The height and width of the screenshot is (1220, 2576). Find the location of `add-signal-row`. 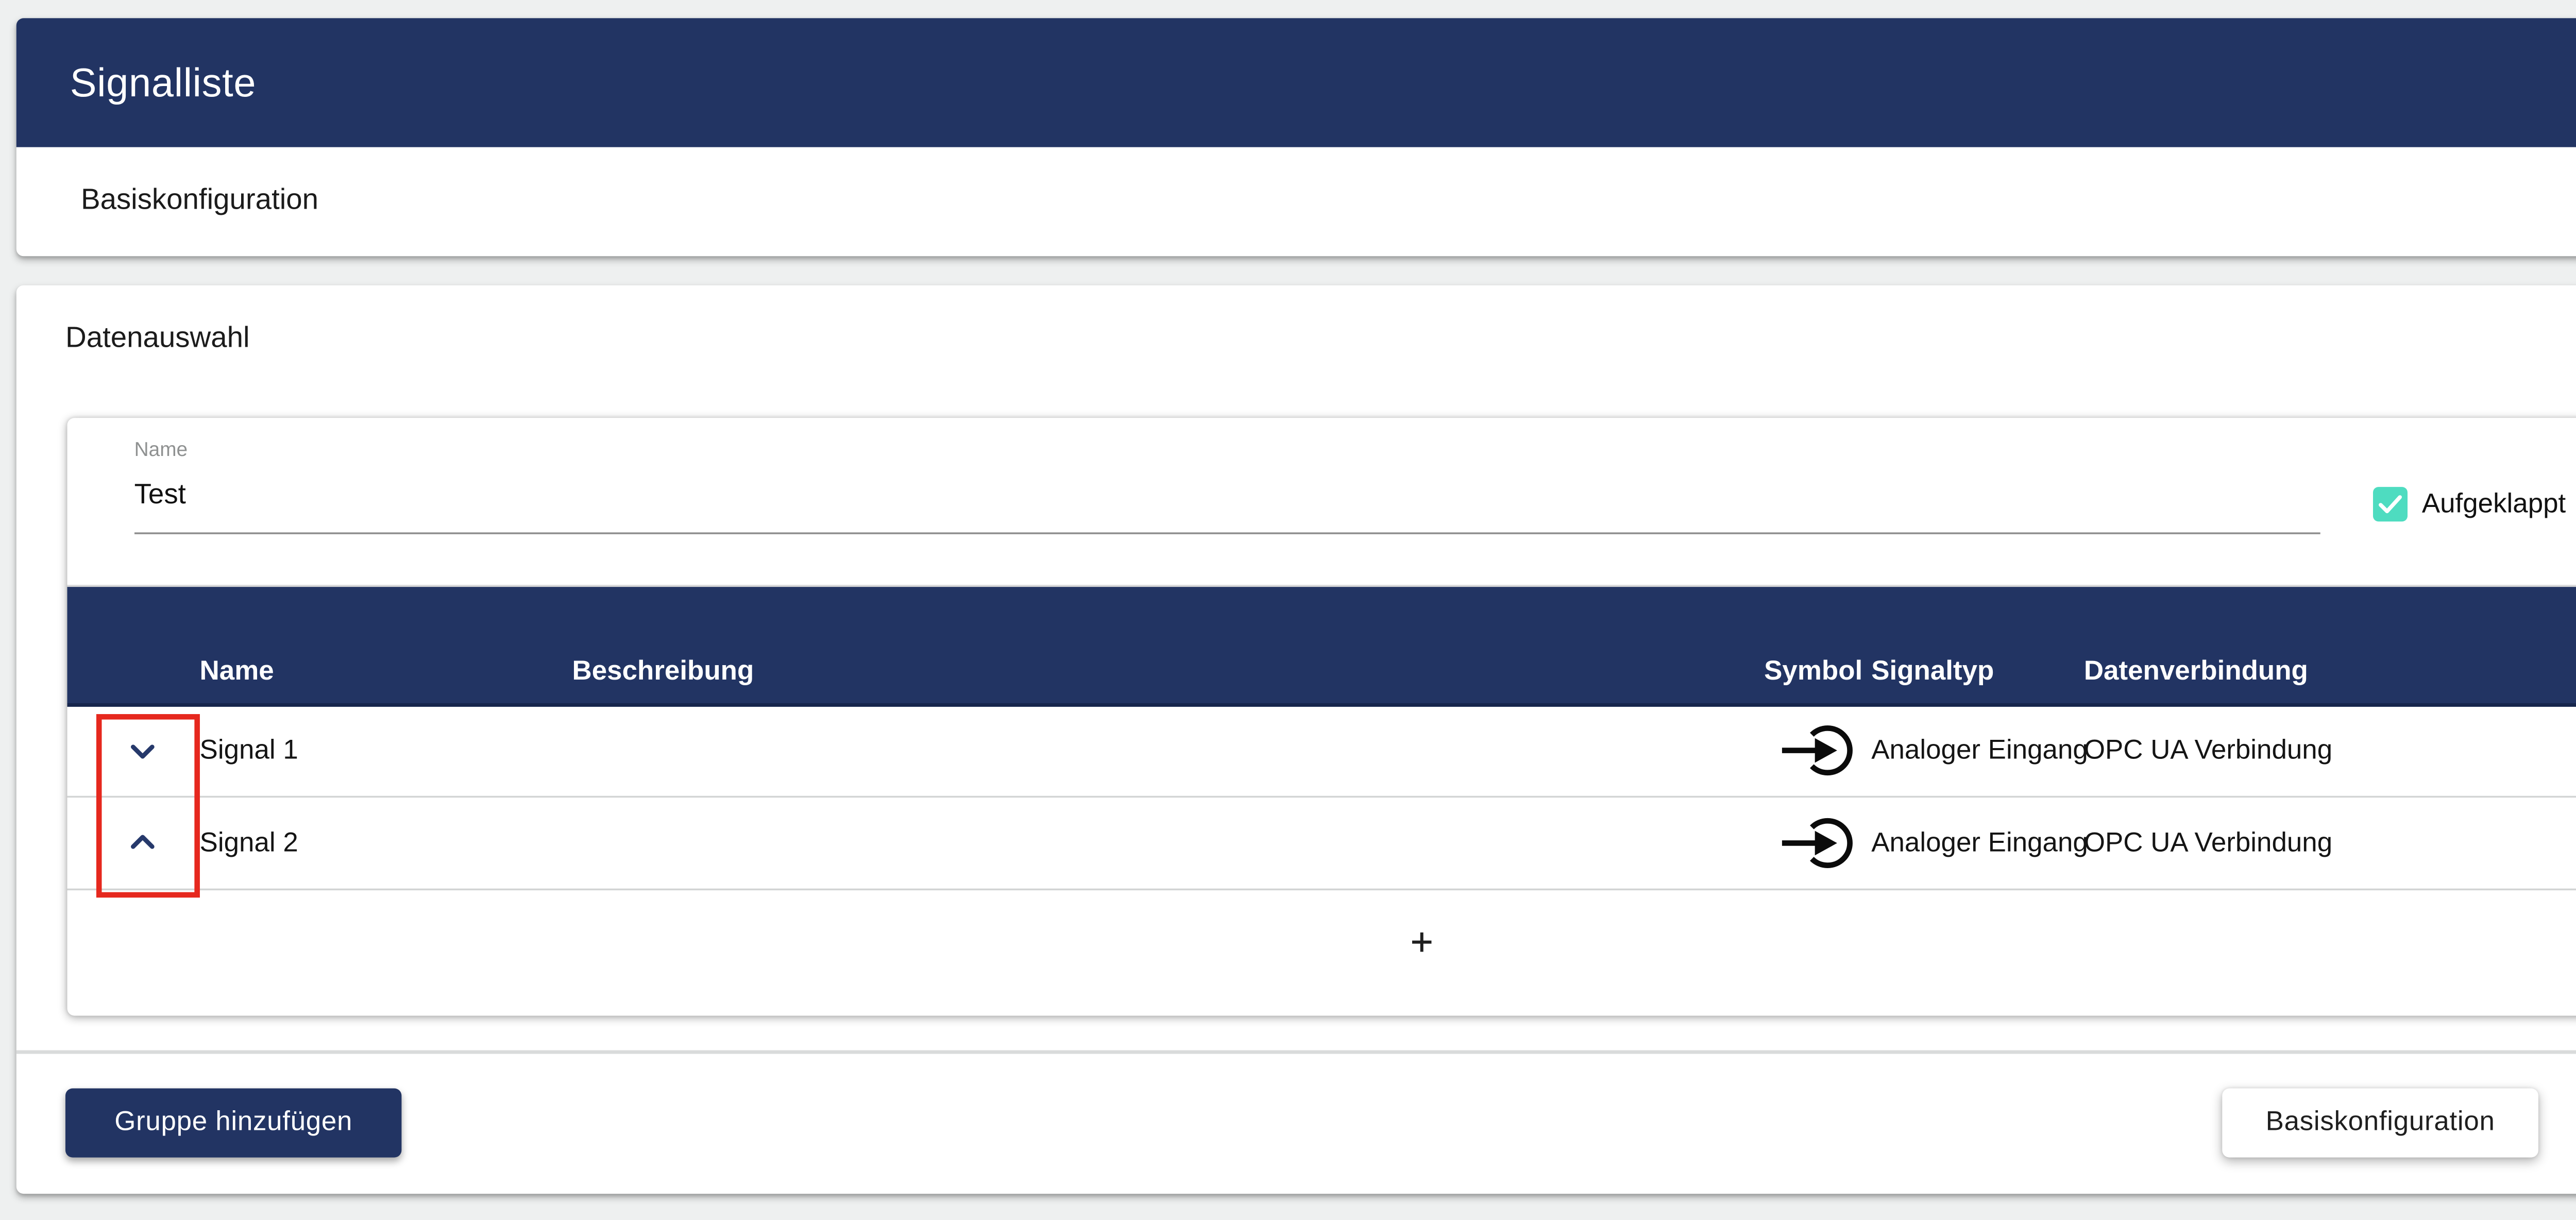

add-signal-row is located at coordinates (1321, 952).